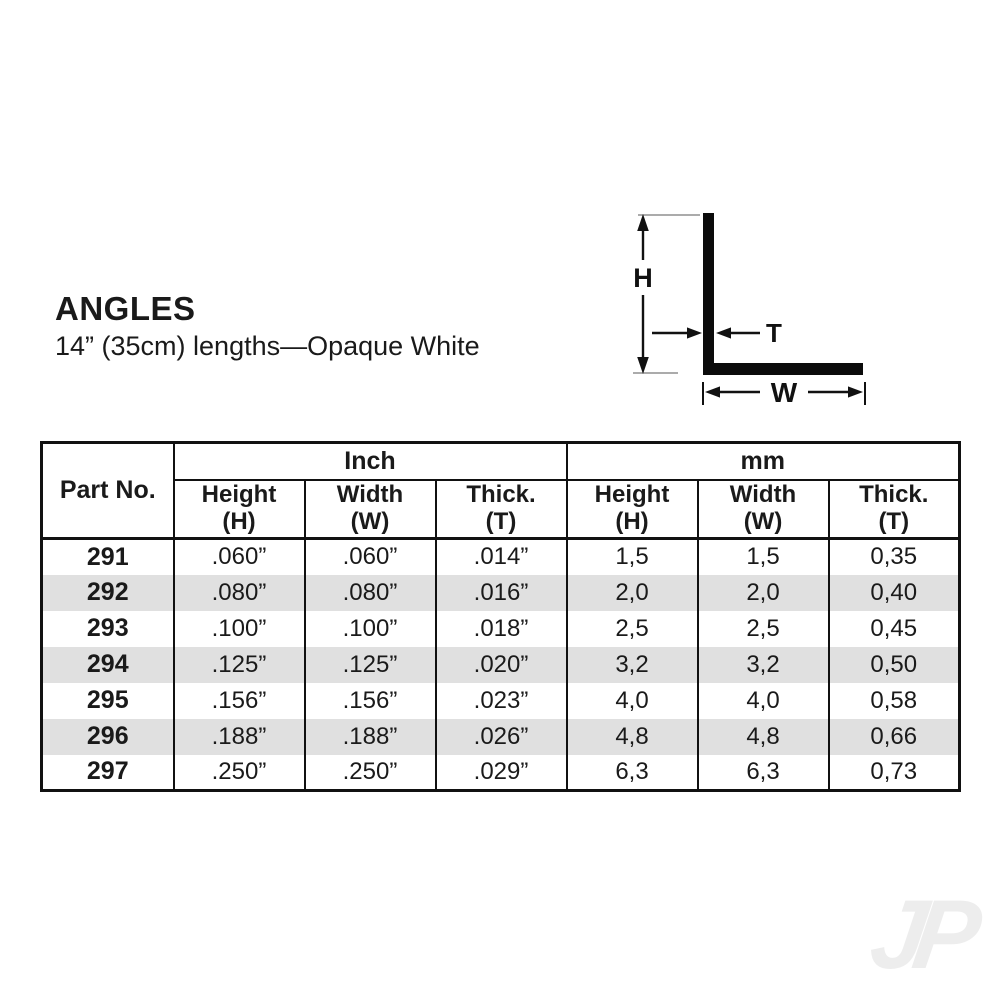  I want to click on part-no-cell: 295, so click(107, 700).